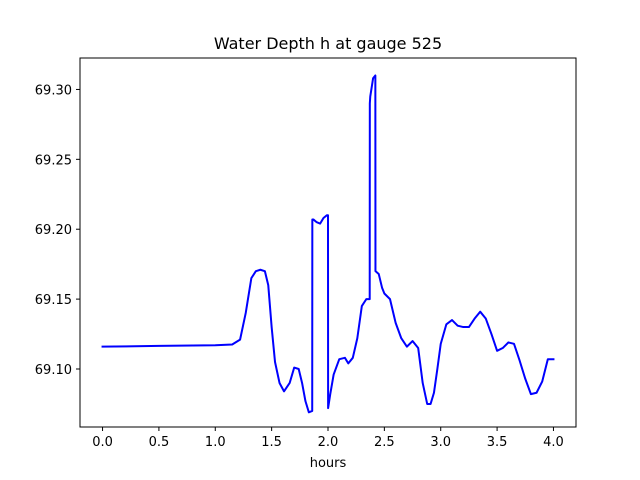 Image resolution: width=640 pixels, height=480 pixels. I want to click on x-tick-label: 2.5, so click(384, 442).